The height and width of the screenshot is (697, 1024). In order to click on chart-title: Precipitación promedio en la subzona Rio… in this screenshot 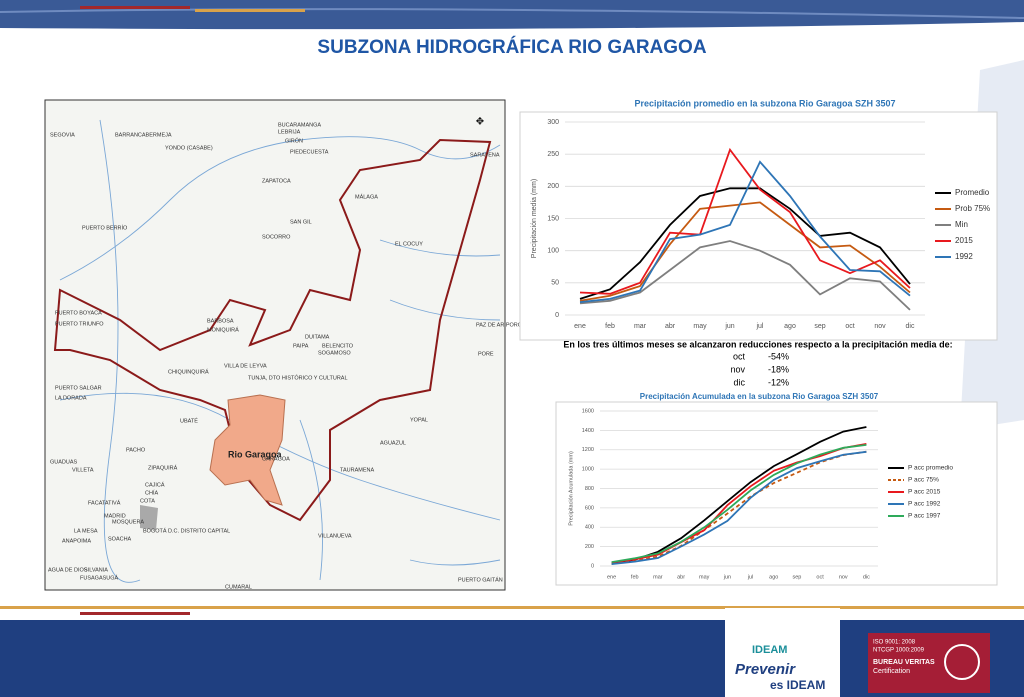, I will do `click(764, 103)`.